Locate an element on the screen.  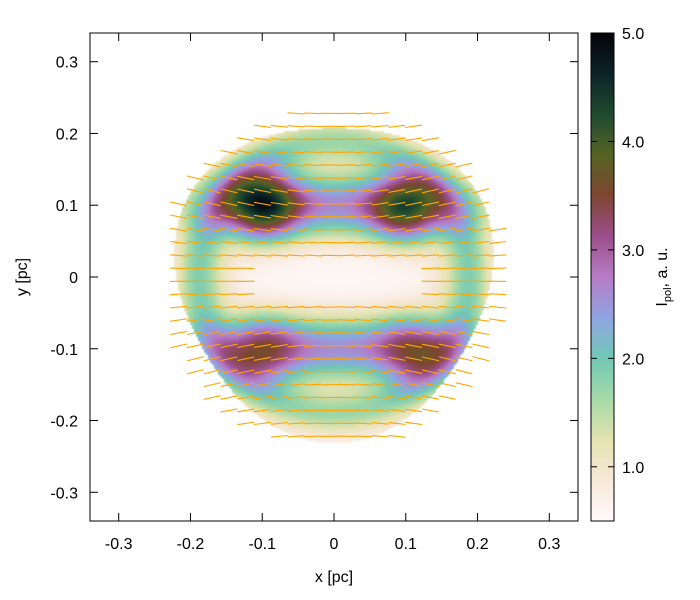
colorbar-ticks: 5.0 4.0 3.0 2.0 1.0 is located at coordinates (617, 251).